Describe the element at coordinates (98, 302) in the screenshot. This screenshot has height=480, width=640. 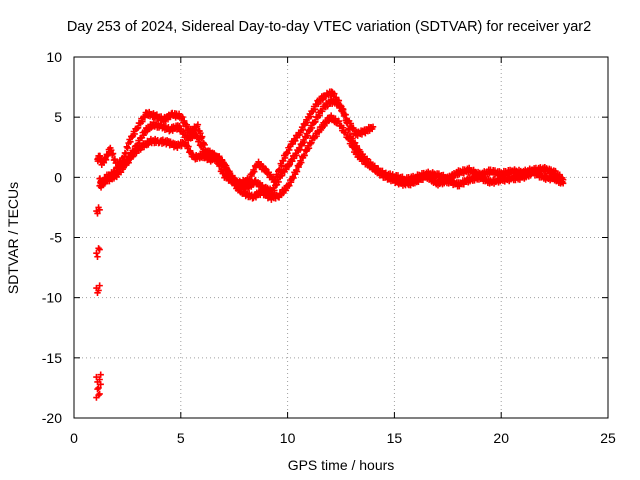
I see `series-early-outliers` at that location.